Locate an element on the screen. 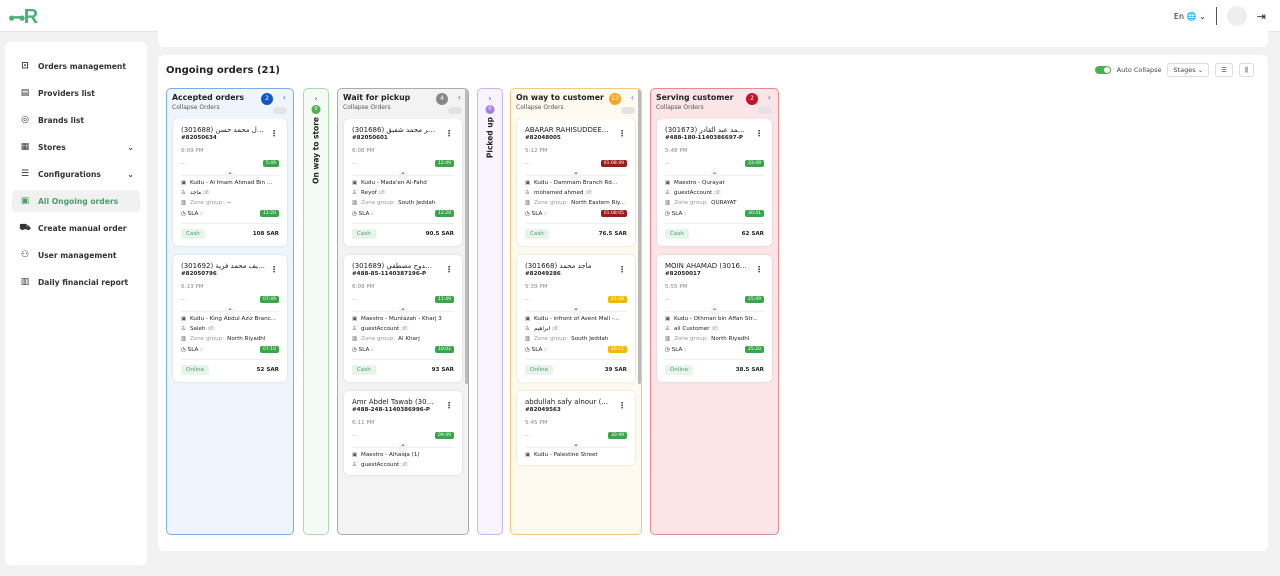 The image size is (1280, 576). payment-method-badge: Cash is located at coordinates (193, 234).